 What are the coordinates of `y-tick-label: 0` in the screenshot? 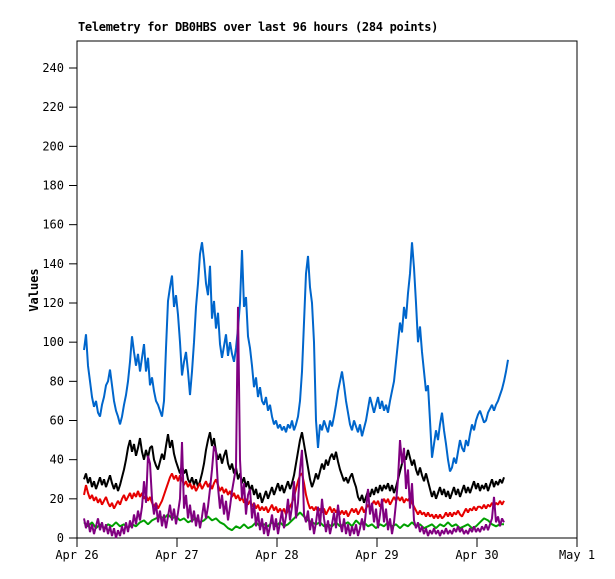 It's located at (60, 538).